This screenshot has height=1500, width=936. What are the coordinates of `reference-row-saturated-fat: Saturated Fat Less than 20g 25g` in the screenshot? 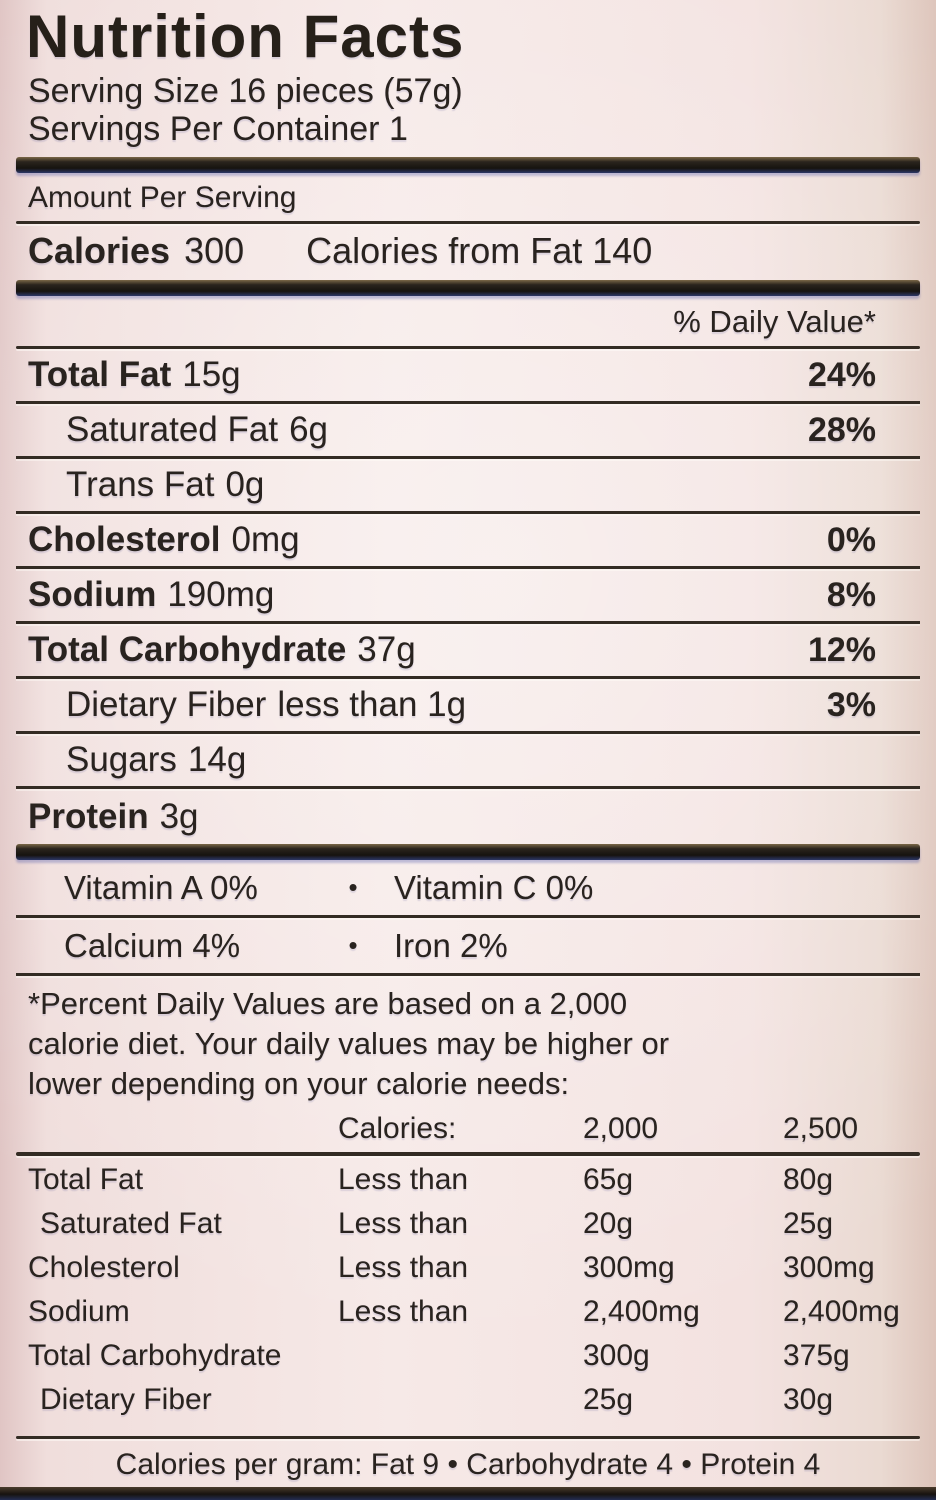 It's located at (468, 1224).